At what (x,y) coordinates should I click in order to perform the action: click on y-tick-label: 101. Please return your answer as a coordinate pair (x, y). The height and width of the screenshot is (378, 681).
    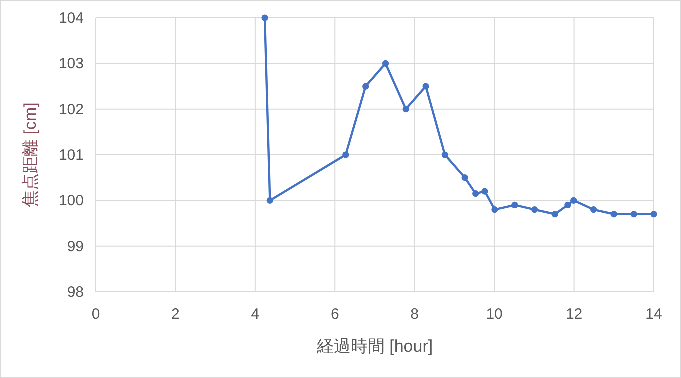
    Looking at the image, I should click on (71, 155).